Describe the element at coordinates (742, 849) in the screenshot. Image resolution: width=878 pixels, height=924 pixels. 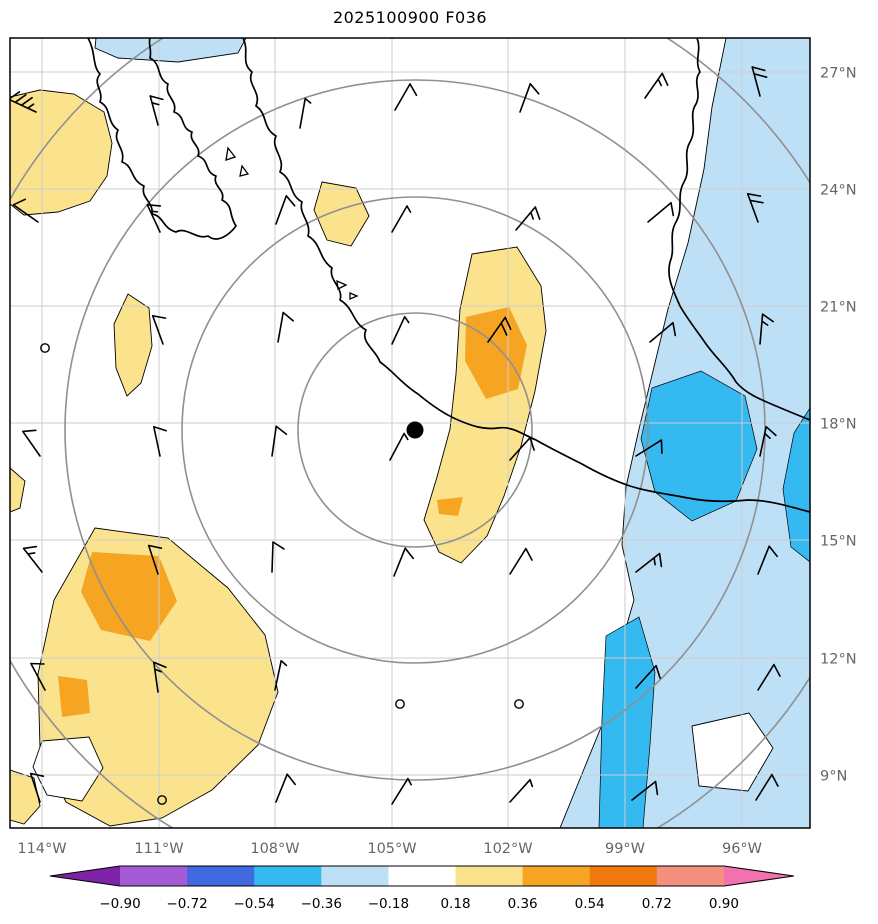
I see `x-tick-label: 96°W` at that location.